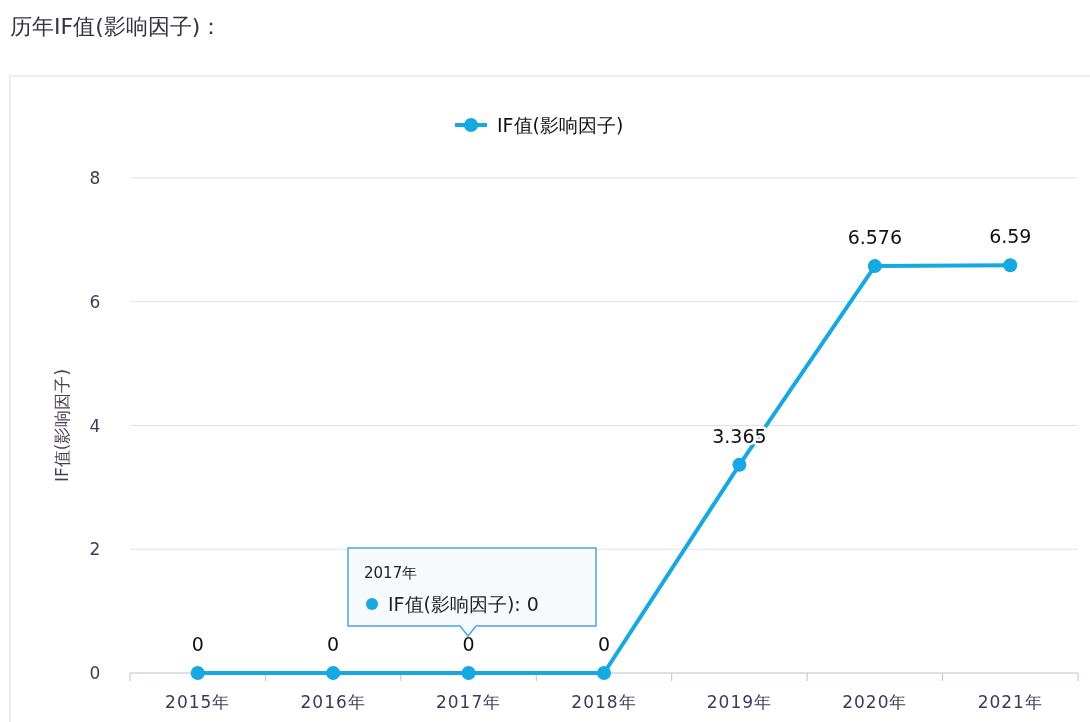  What do you see at coordinates (1010, 236) in the screenshot?
I see `data-label: 6.59` at bounding box center [1010, 236].